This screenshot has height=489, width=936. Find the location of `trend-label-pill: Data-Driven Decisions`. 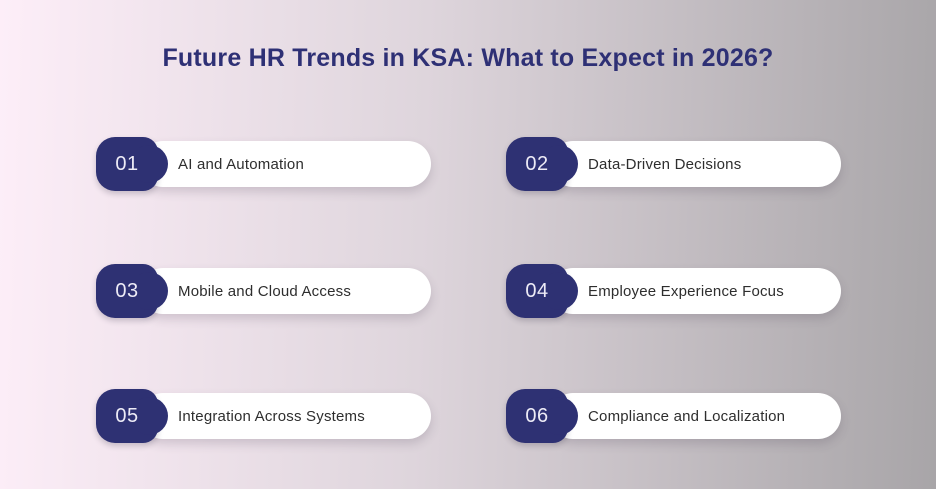

trend-label-pill: Data-Driven Decisions is located at coordinates (695, 164).